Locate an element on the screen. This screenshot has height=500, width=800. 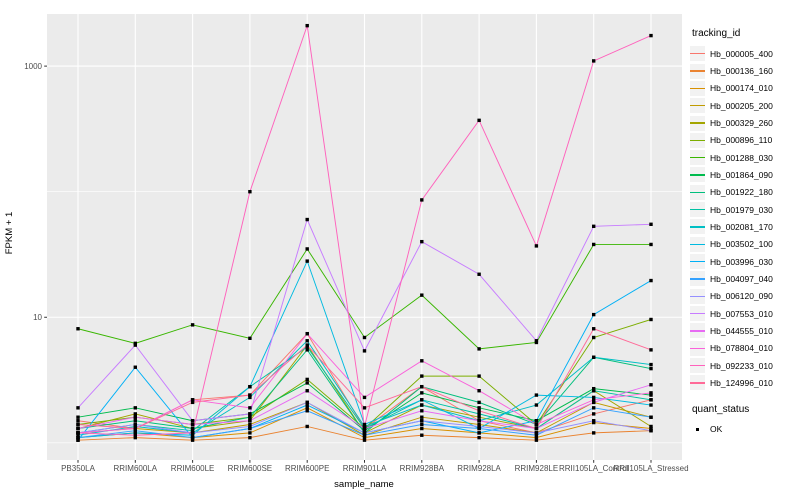
x-tick-label: RRIM928LA is located at coordinates (479, 468).